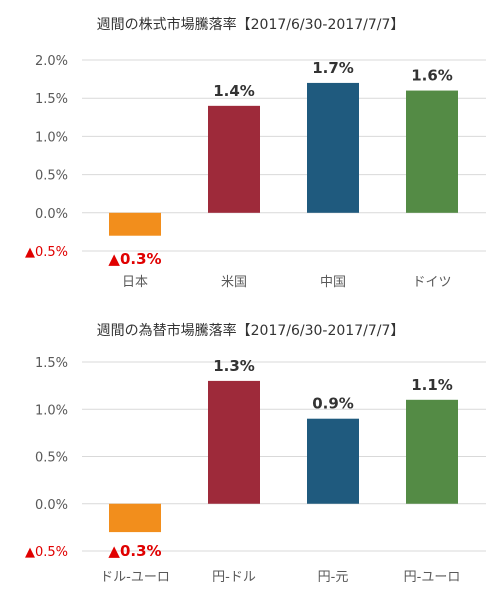  What do you see at coordinates (250, 25) in the screenshot?
I see `chart-title: 週間の株式市場騰落率【2017/6/30-2017/7/7】` at bounding box center [250, 25].